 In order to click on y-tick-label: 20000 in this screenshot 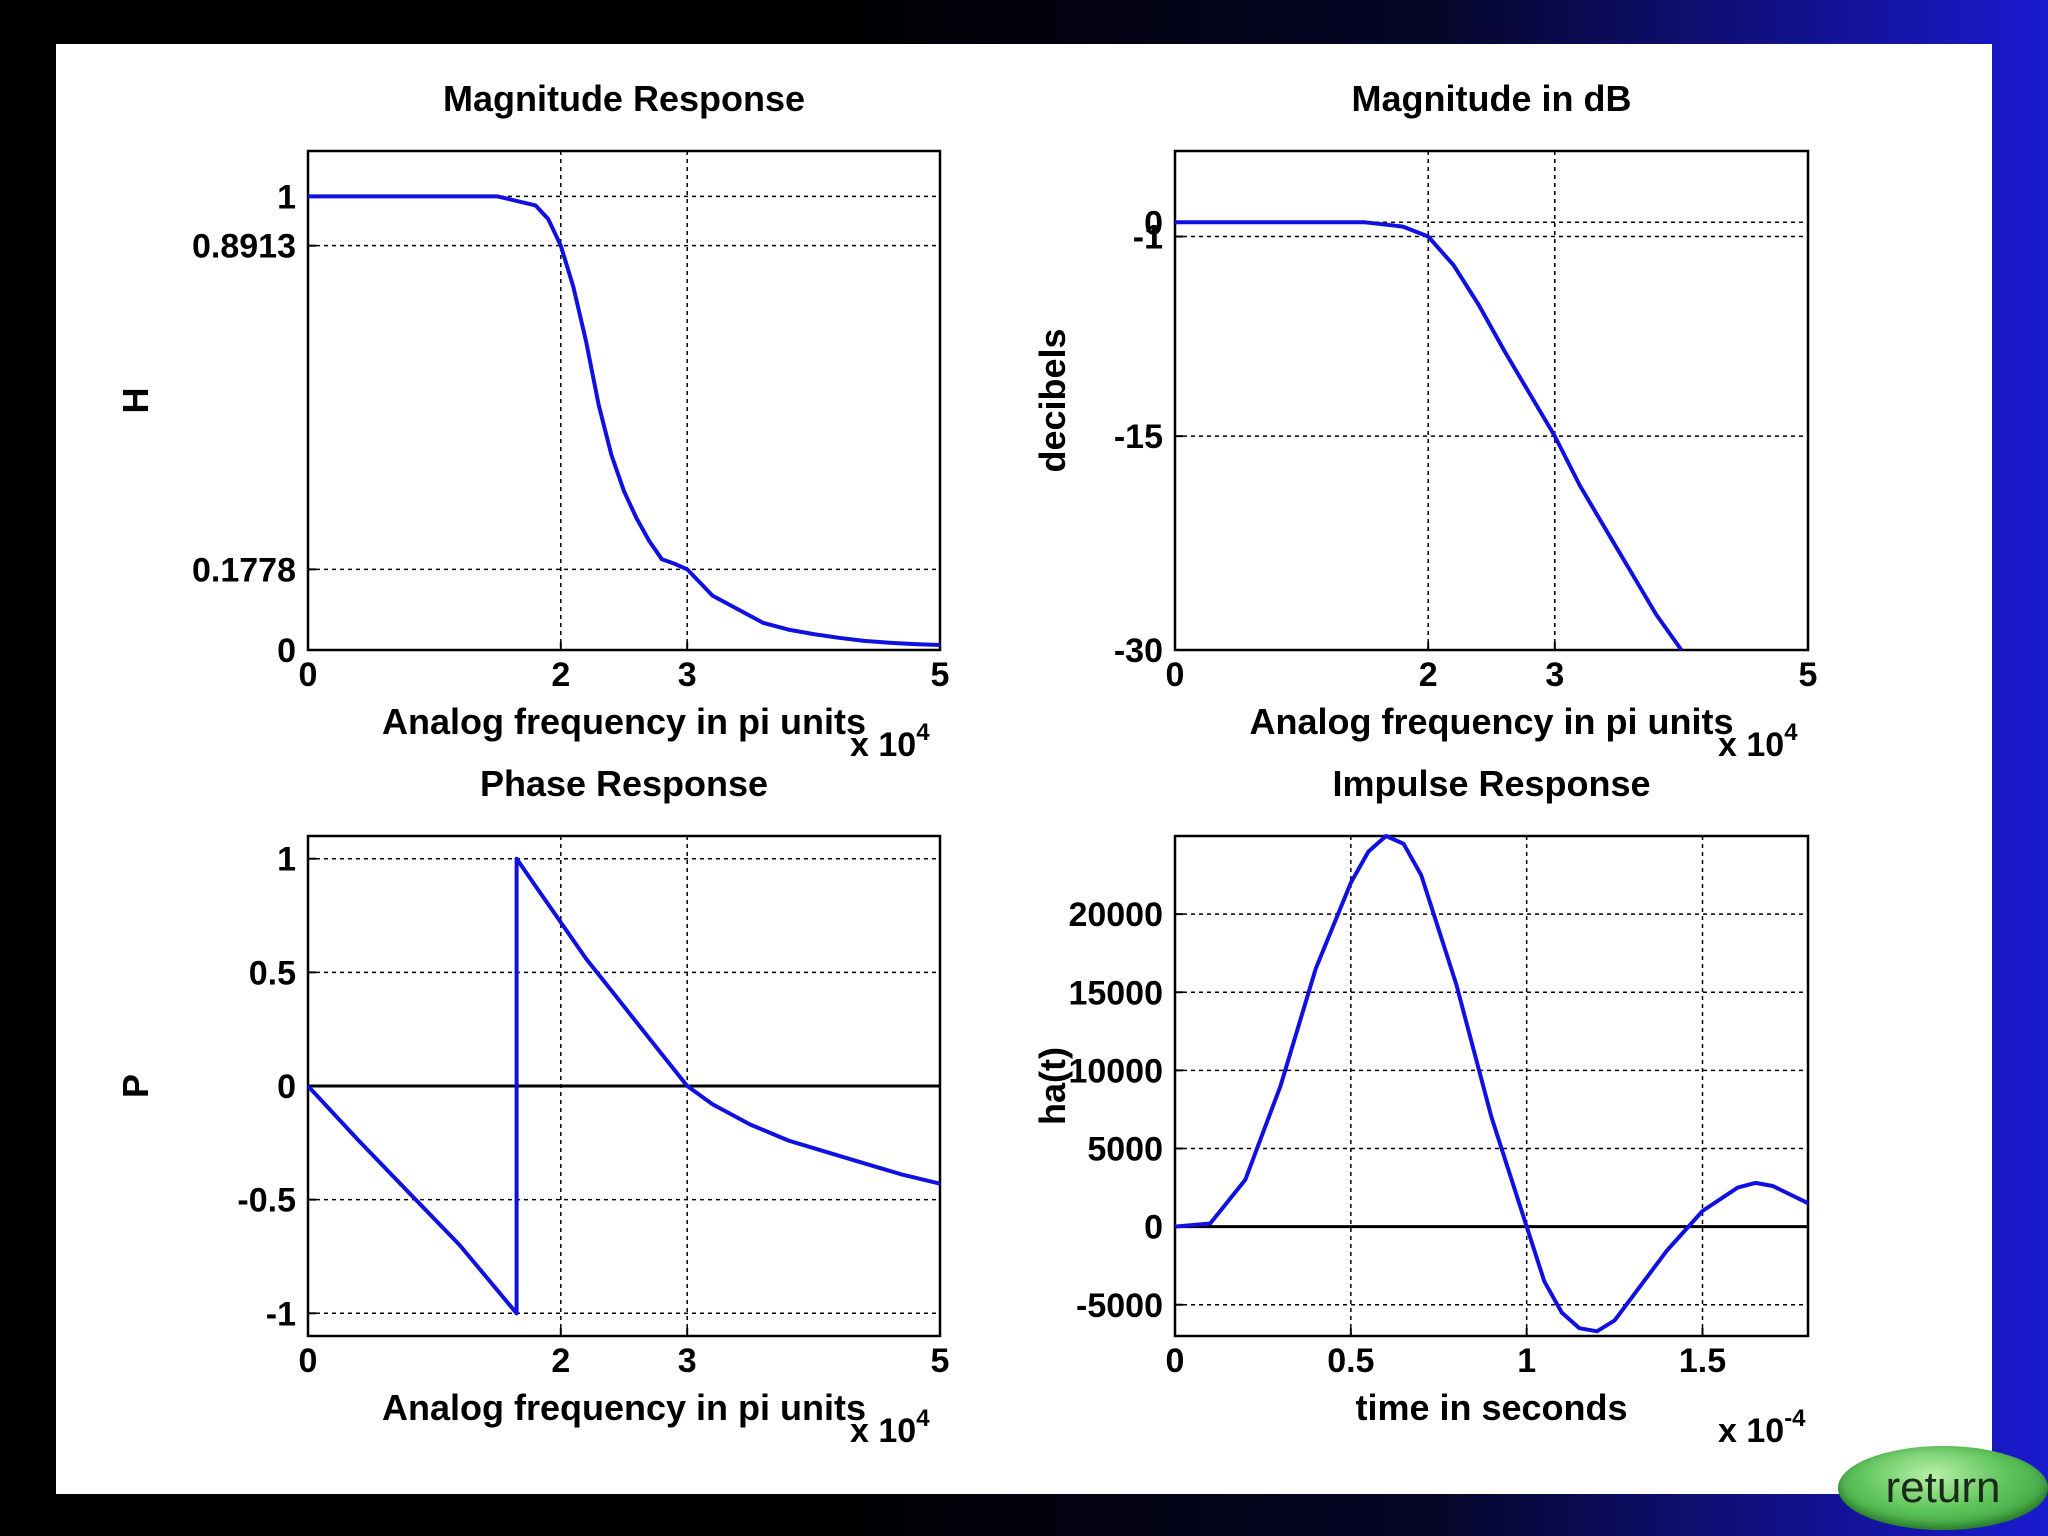, I will do `click(1115, 915)`.